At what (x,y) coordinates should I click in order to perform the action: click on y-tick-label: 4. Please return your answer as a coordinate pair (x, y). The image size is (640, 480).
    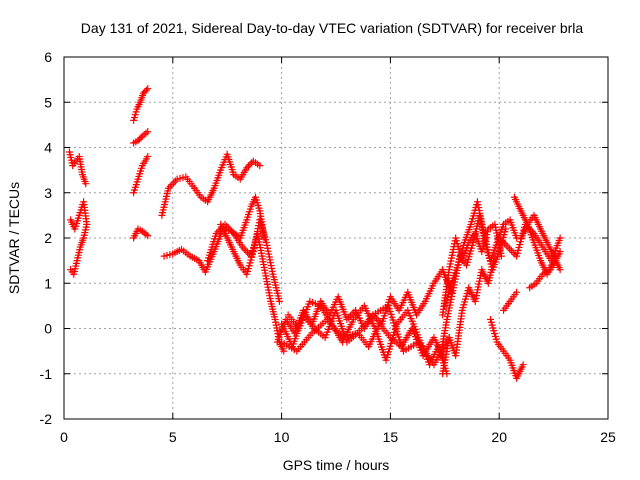
    Looking at the image, I should click on (48, 148).